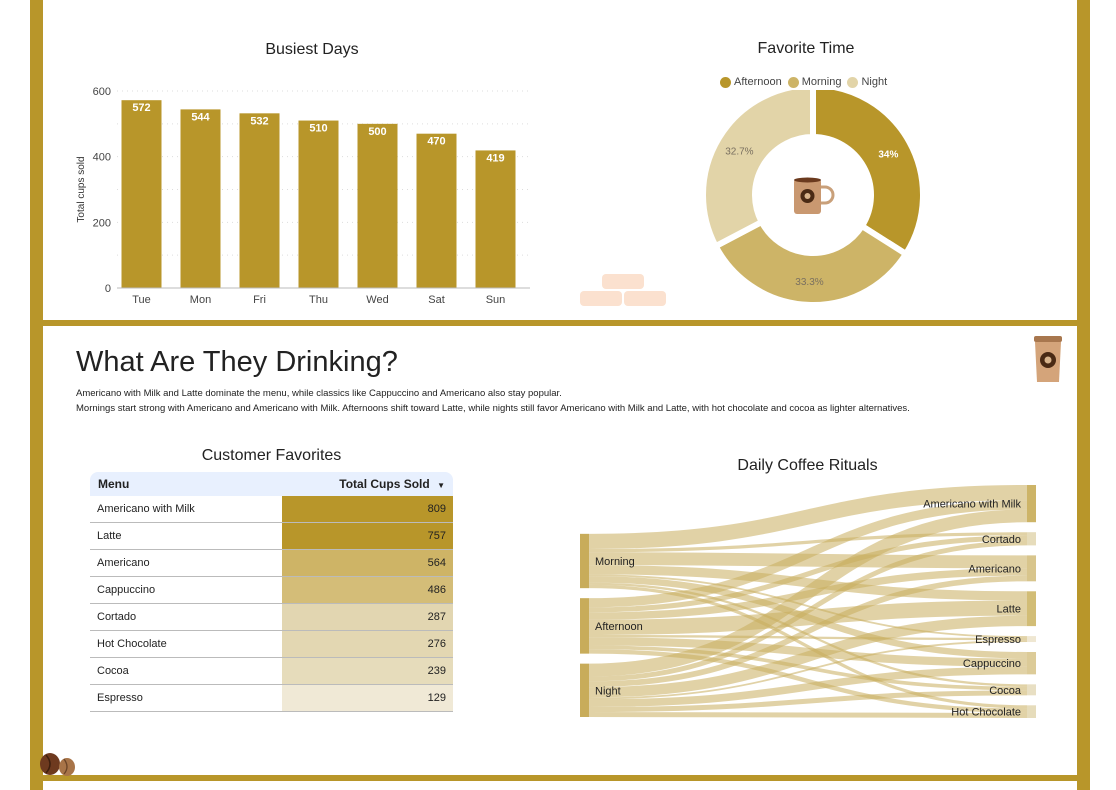 The image size is (1116, 790). Describe the element at coordinates (1001, 540) in the screenshot. I see `sankey-node-label: Cortado` at that location.